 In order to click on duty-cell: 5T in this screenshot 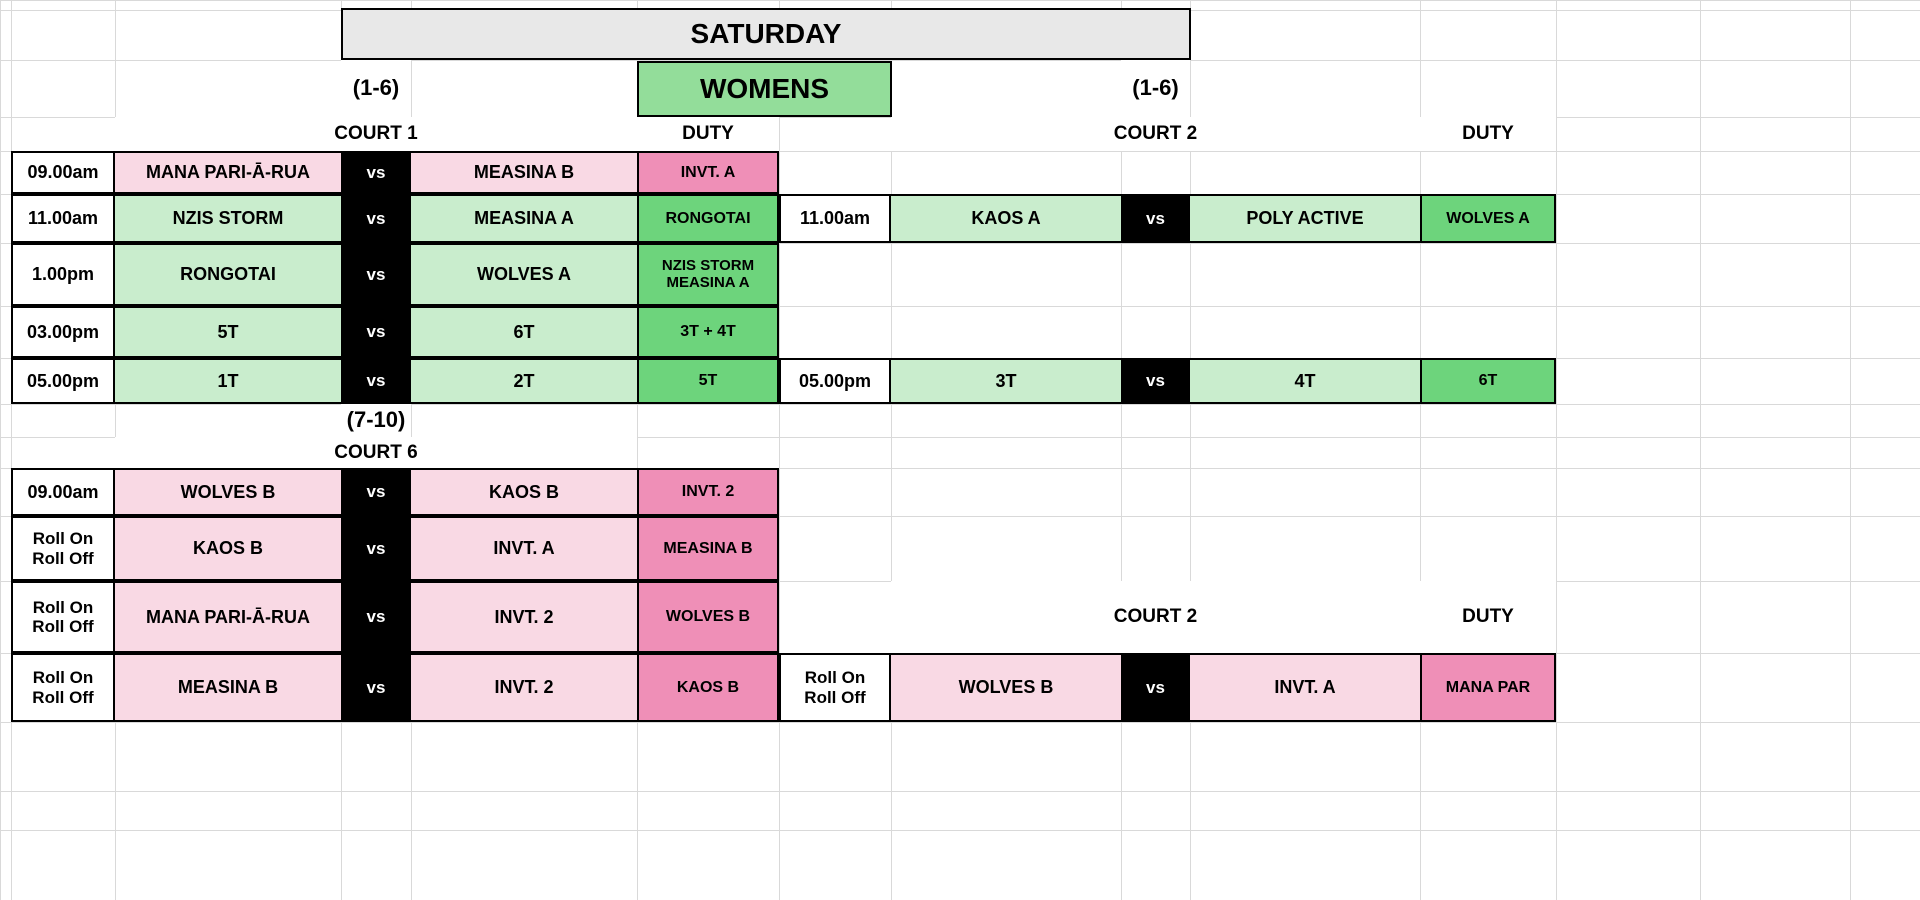, I will do `click(708, 381)`.